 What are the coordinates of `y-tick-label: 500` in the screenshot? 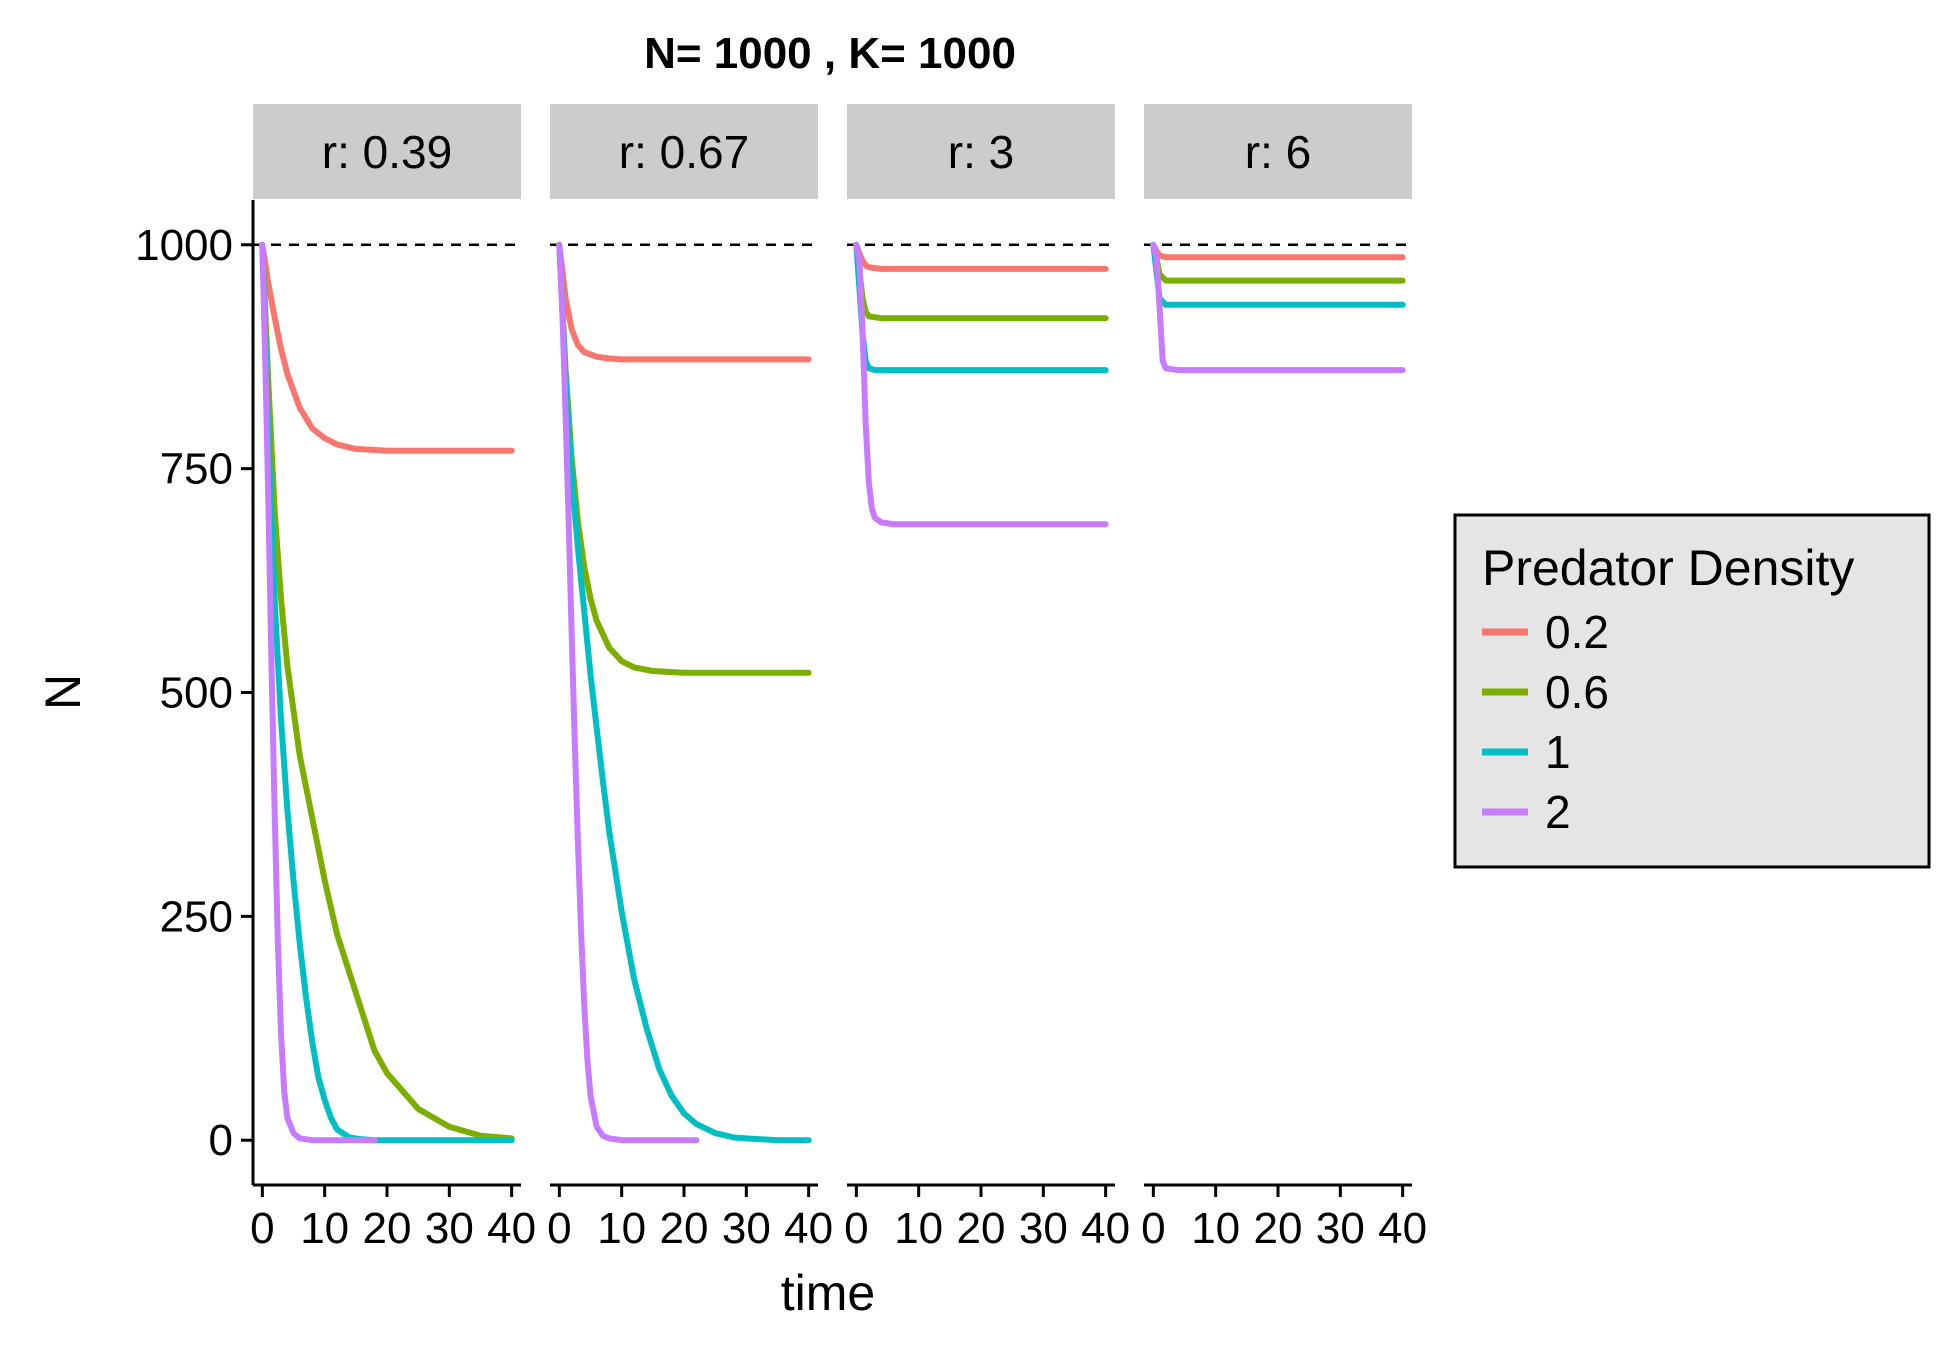 It's located at (196, 693).